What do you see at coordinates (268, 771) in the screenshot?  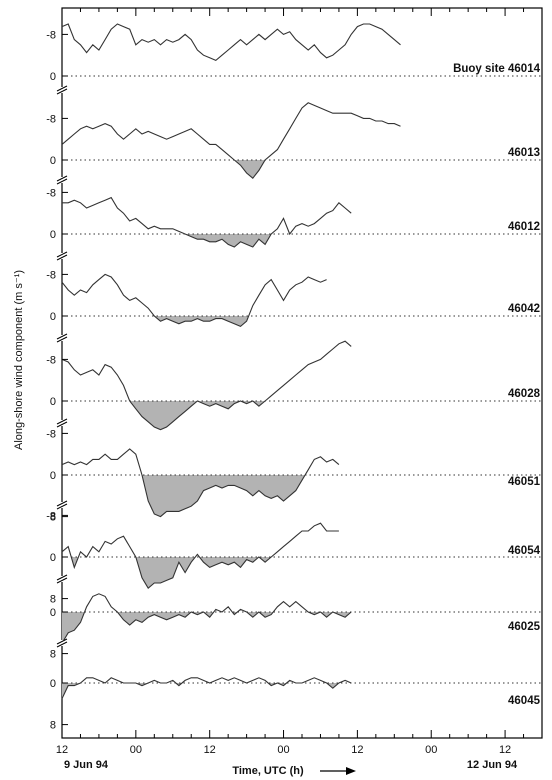 I see `x-axis-title: Time, UTC (h)` at bounding box center [268, 771].